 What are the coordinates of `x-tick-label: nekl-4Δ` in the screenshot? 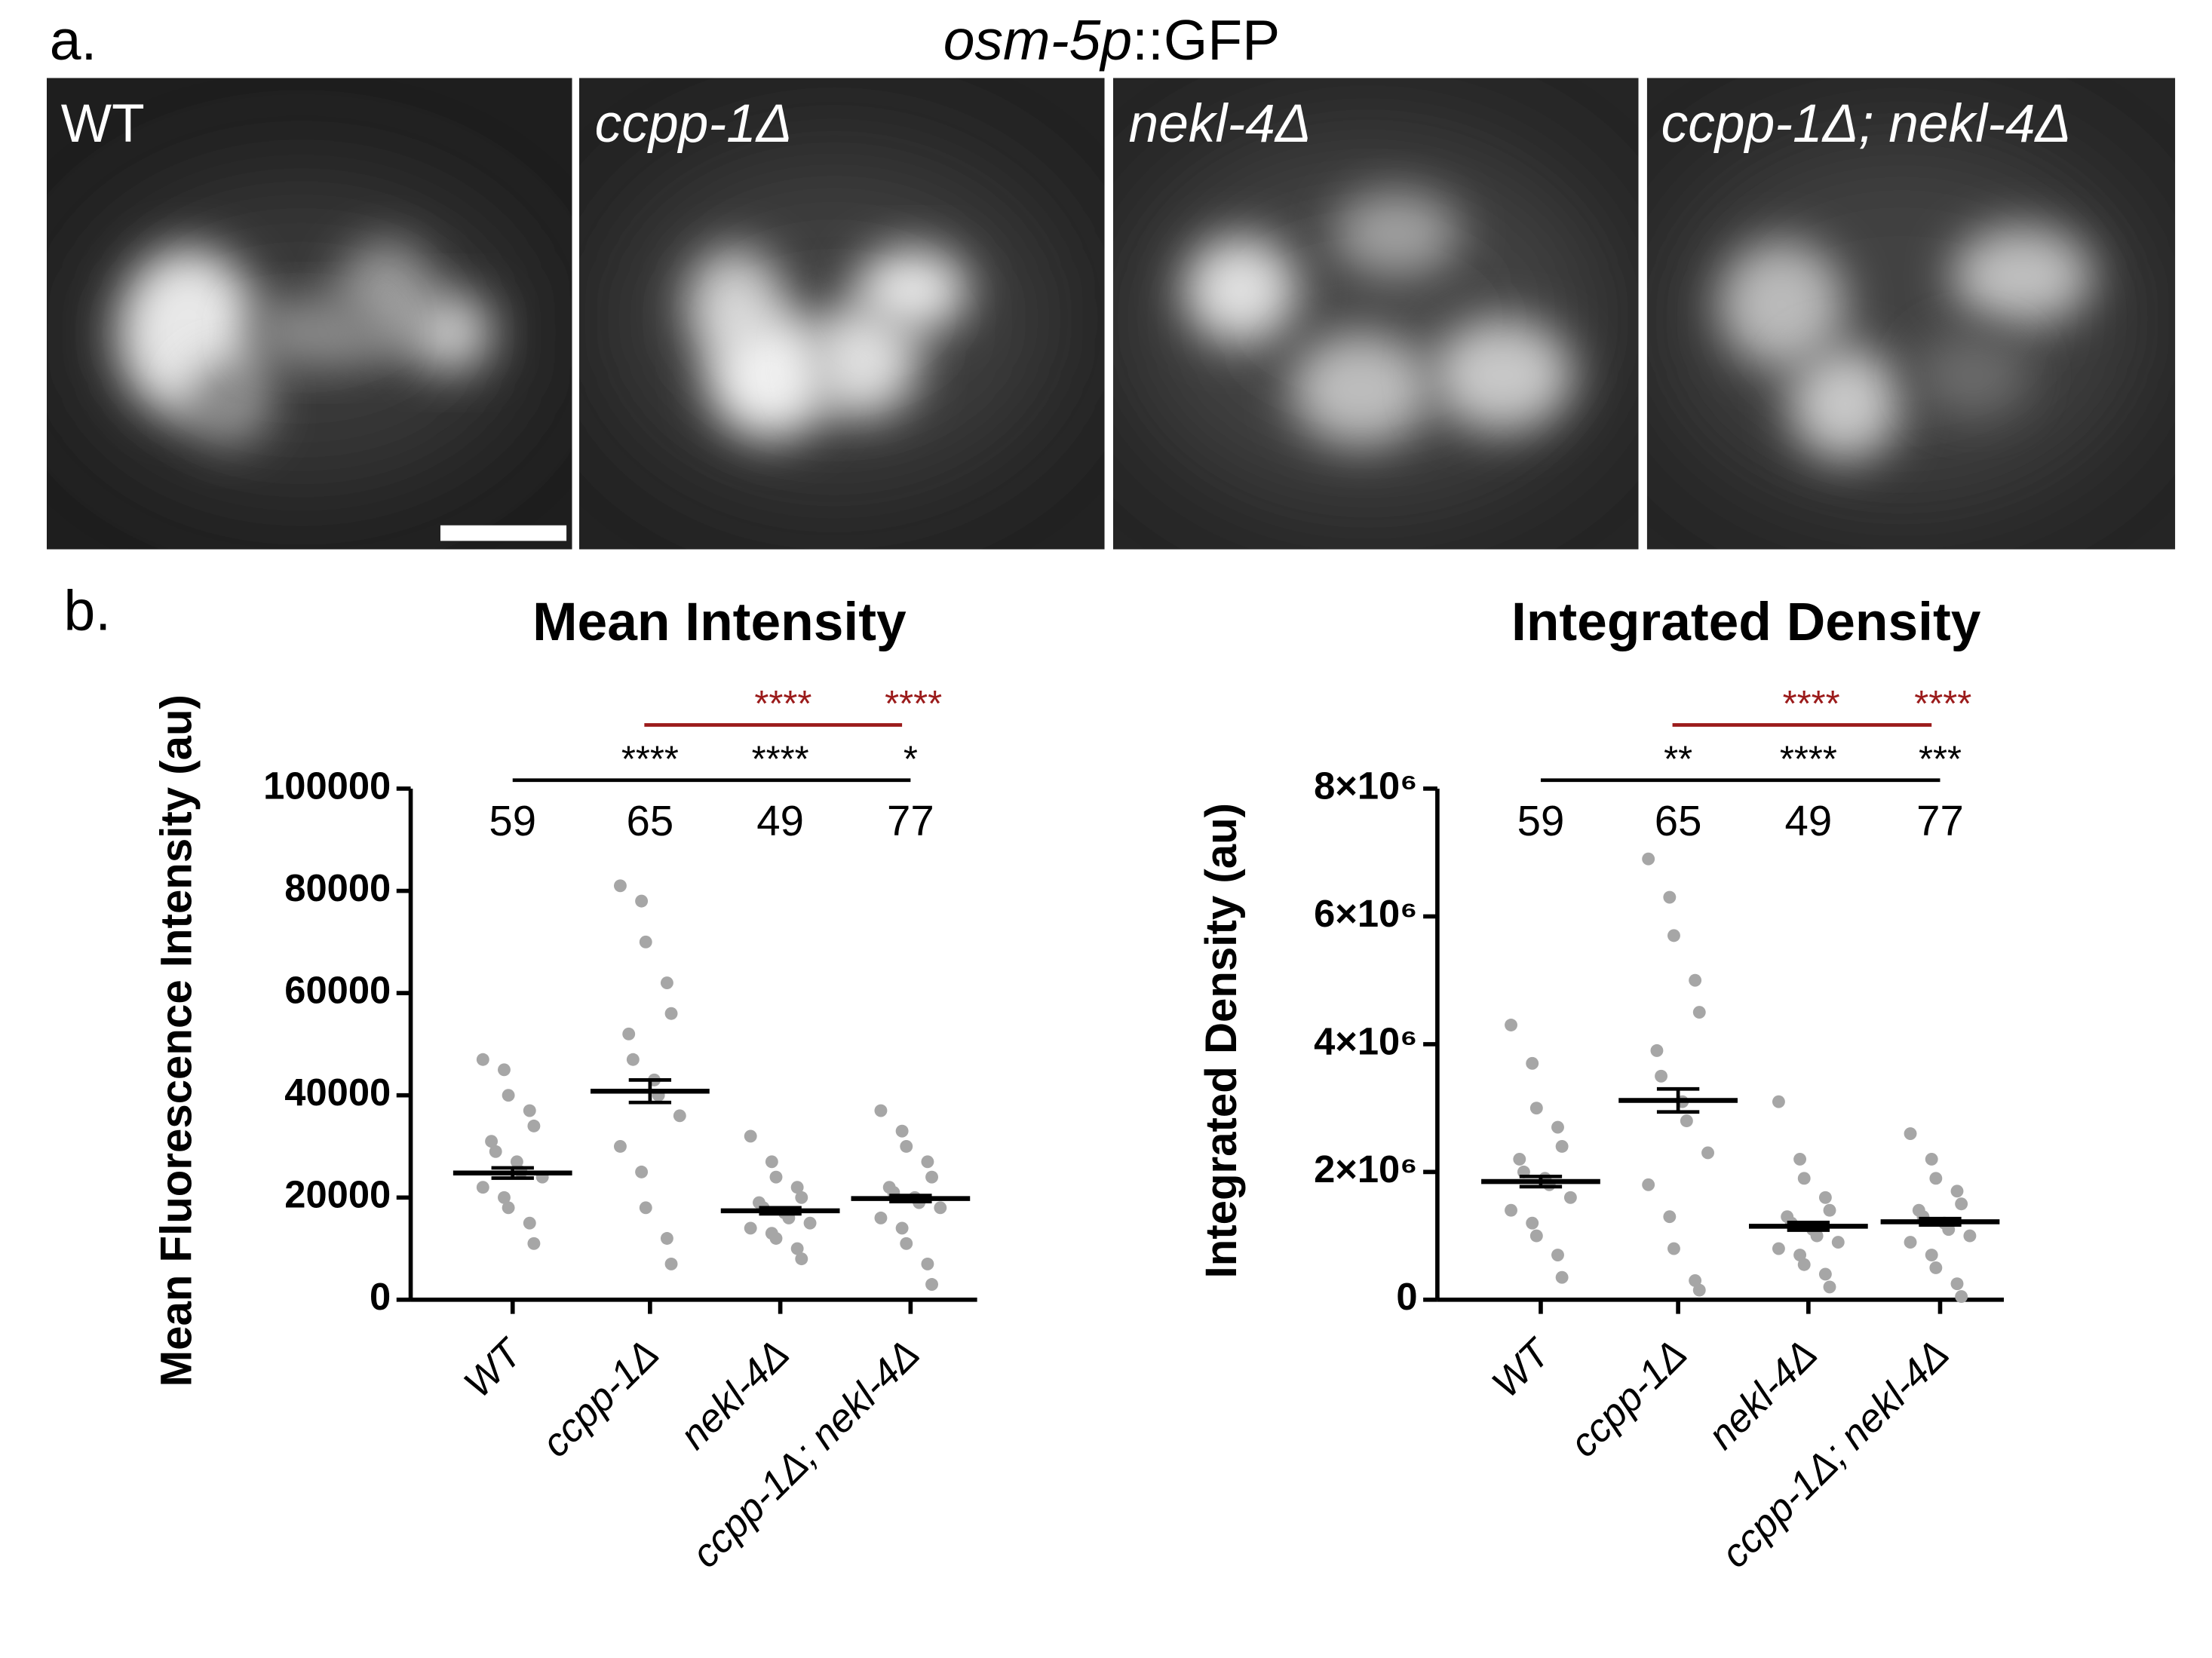 It's located at (1762, 1395).